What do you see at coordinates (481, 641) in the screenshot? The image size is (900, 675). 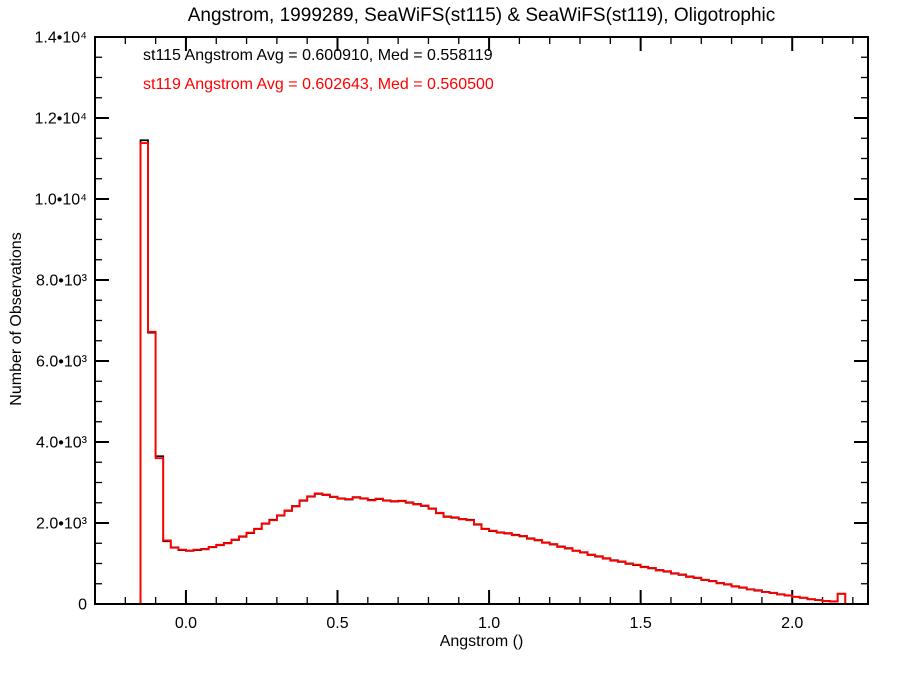 I see `x-axis-label: Angstrom ()` at bounding box center [481, 641].